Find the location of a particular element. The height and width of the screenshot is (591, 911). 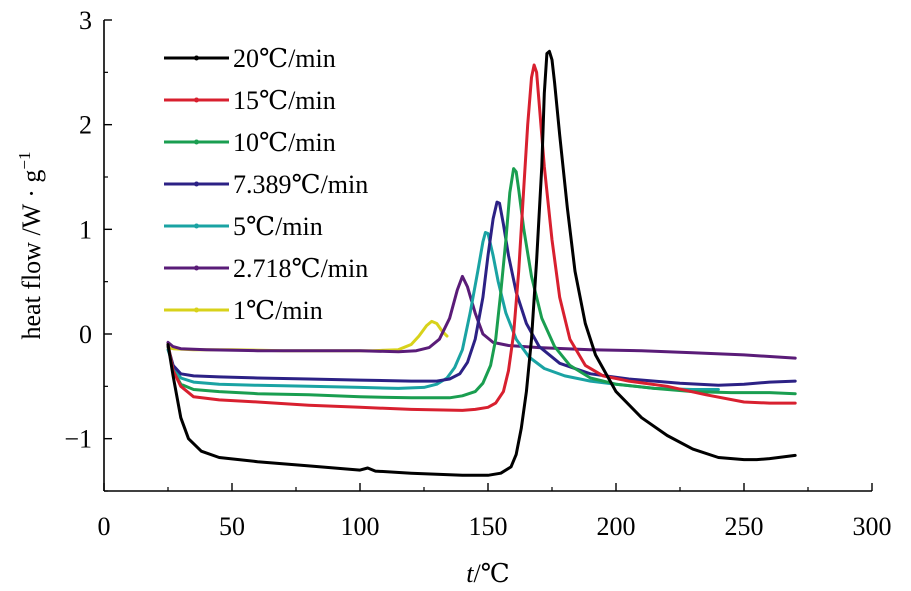

y-axis-title: heat flow /W · g−1 is located at coordinates (30, 245).